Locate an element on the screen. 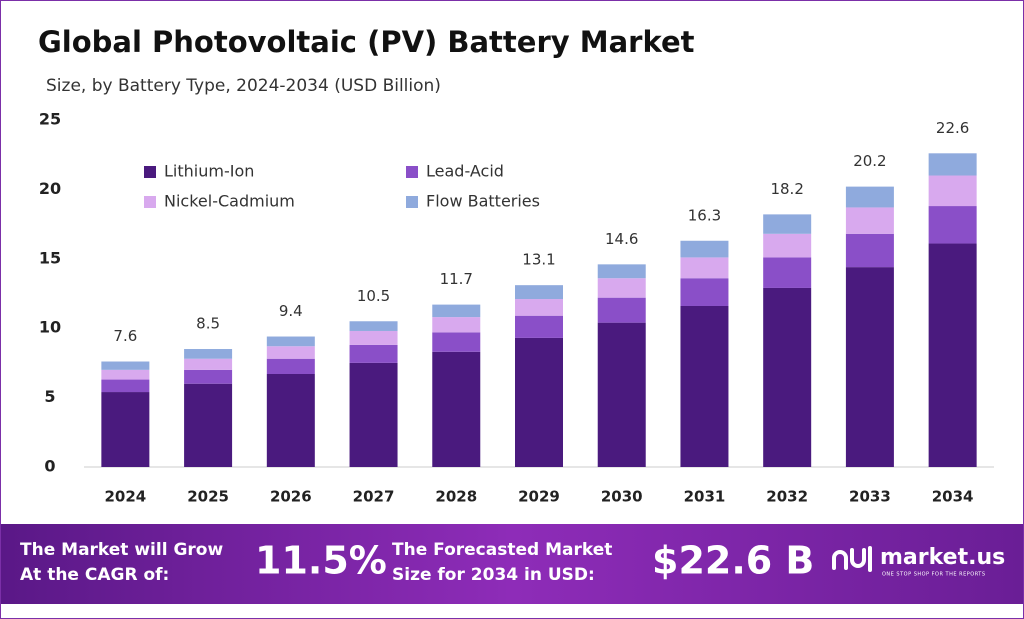 The width and height of the screenshot is (1024, 619). total-label: 22.6 is located at coordinates (952, 128).